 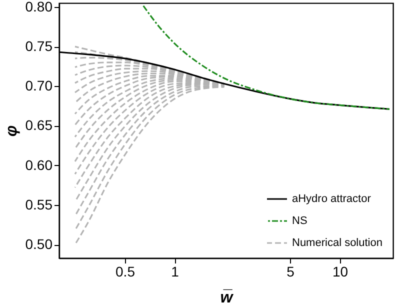 I want to click on x-axis-title: w̅, so click(x=227, y=296).